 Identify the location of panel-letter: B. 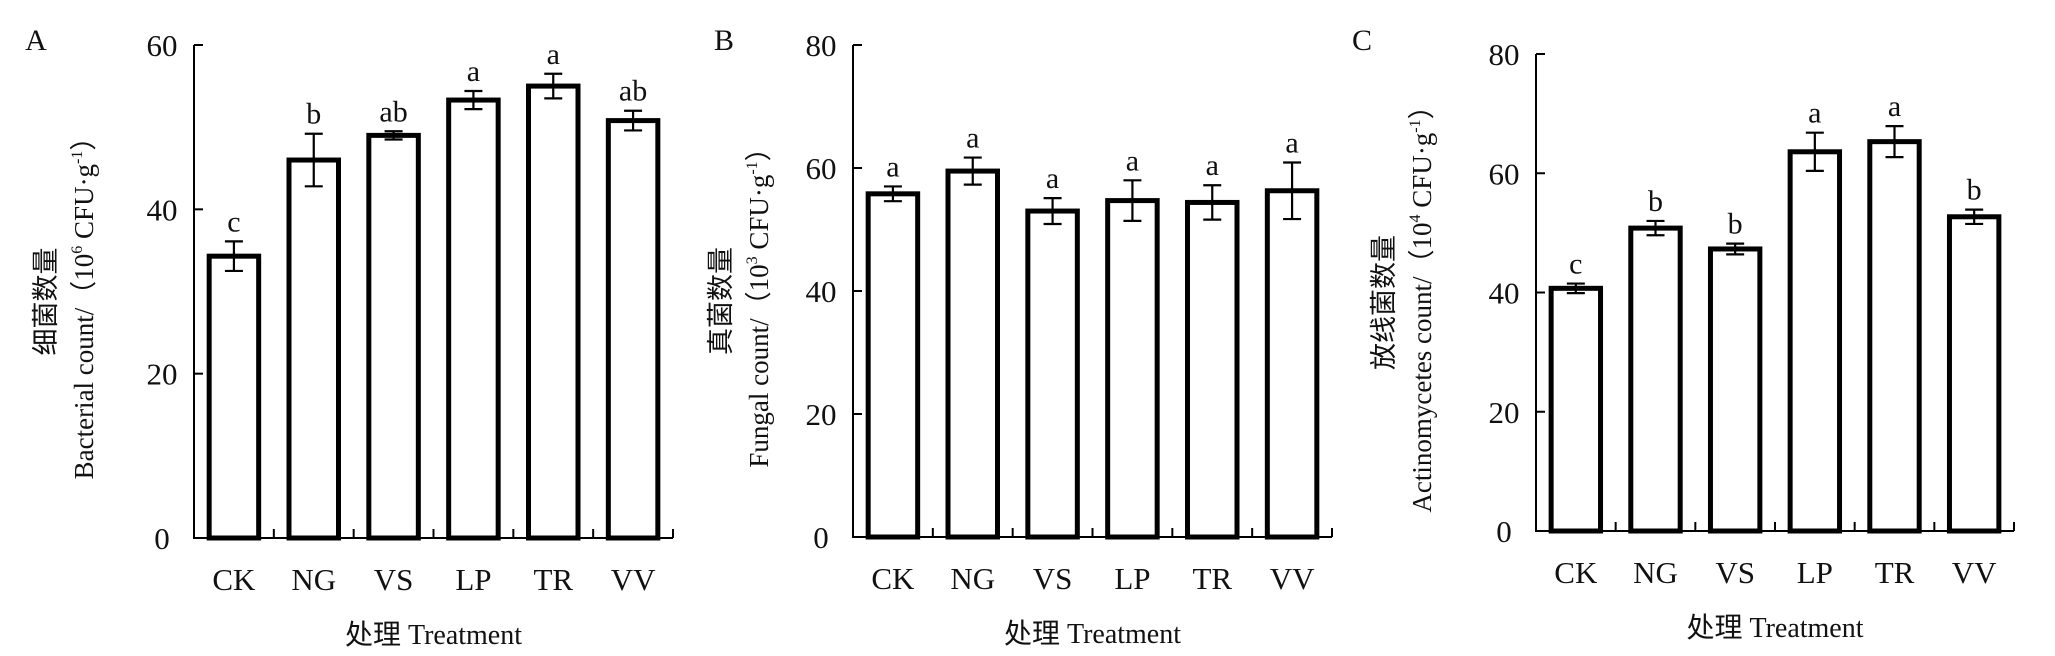
(724, 40).